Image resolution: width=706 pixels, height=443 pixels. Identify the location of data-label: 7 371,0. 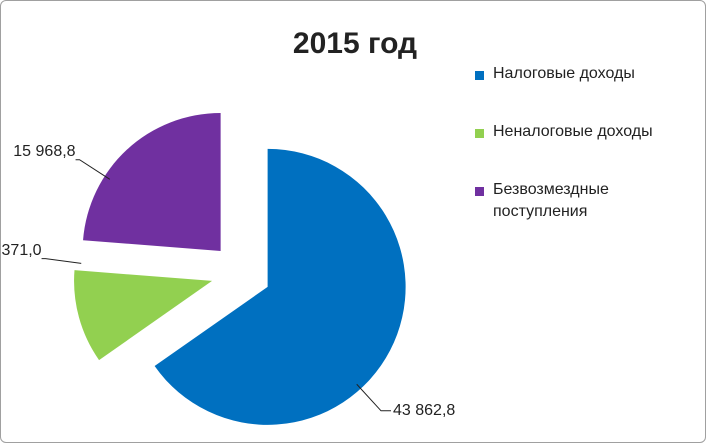
(21, 250).